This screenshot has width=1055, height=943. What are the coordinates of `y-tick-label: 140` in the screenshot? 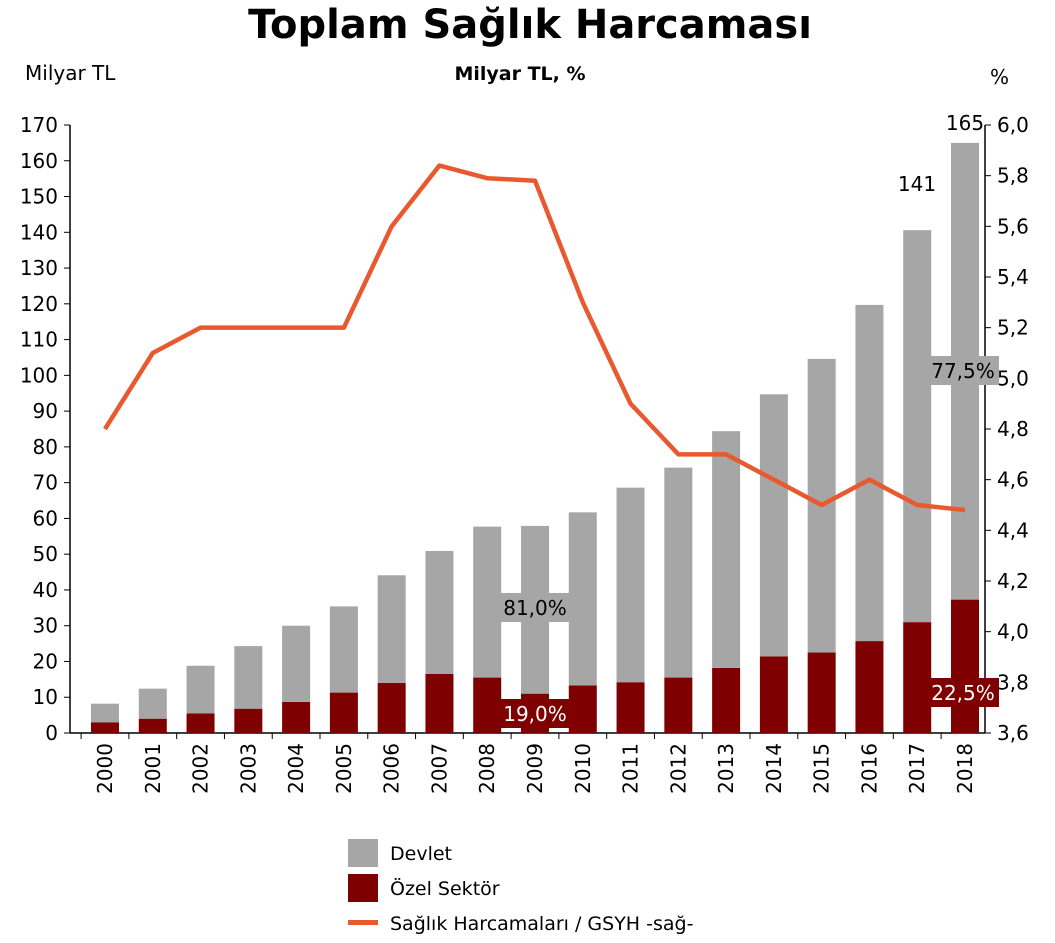 It's located at (39, 232).